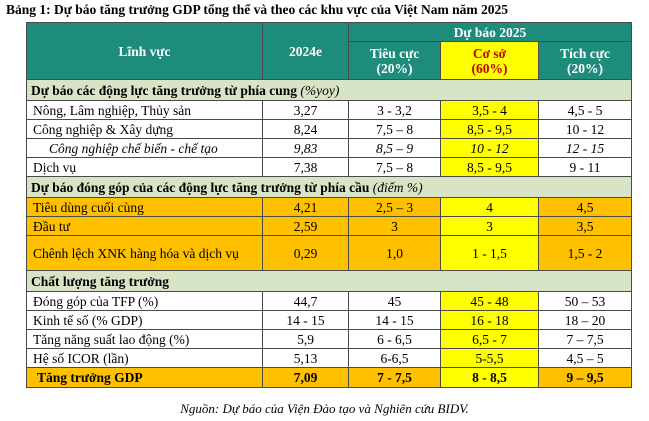 Image resolution: width=649 pixels, height=421 pixels. I want to click on row-label: Chênh lệch XNK hàng hóa và dịch vụ, so click(144, 253).